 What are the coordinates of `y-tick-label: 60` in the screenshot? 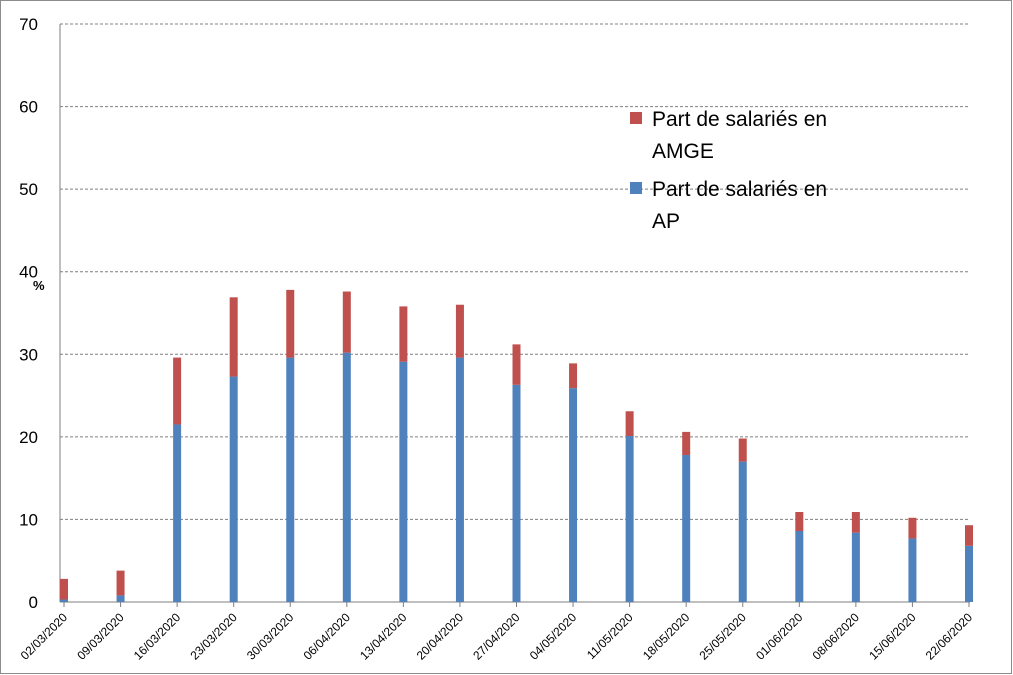 It's located at (28, 107).